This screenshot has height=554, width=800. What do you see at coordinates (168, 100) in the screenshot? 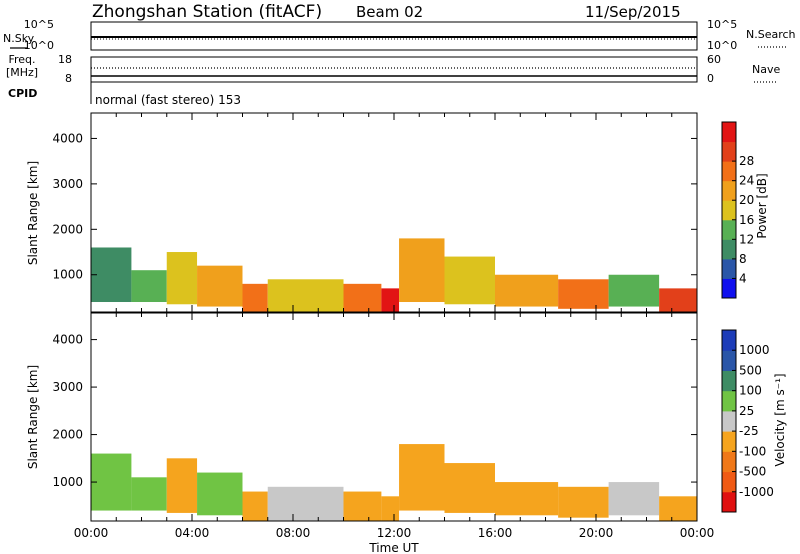
I see `cpid-text: normal (fast stereo) 153` at bounding box center [168, 100].